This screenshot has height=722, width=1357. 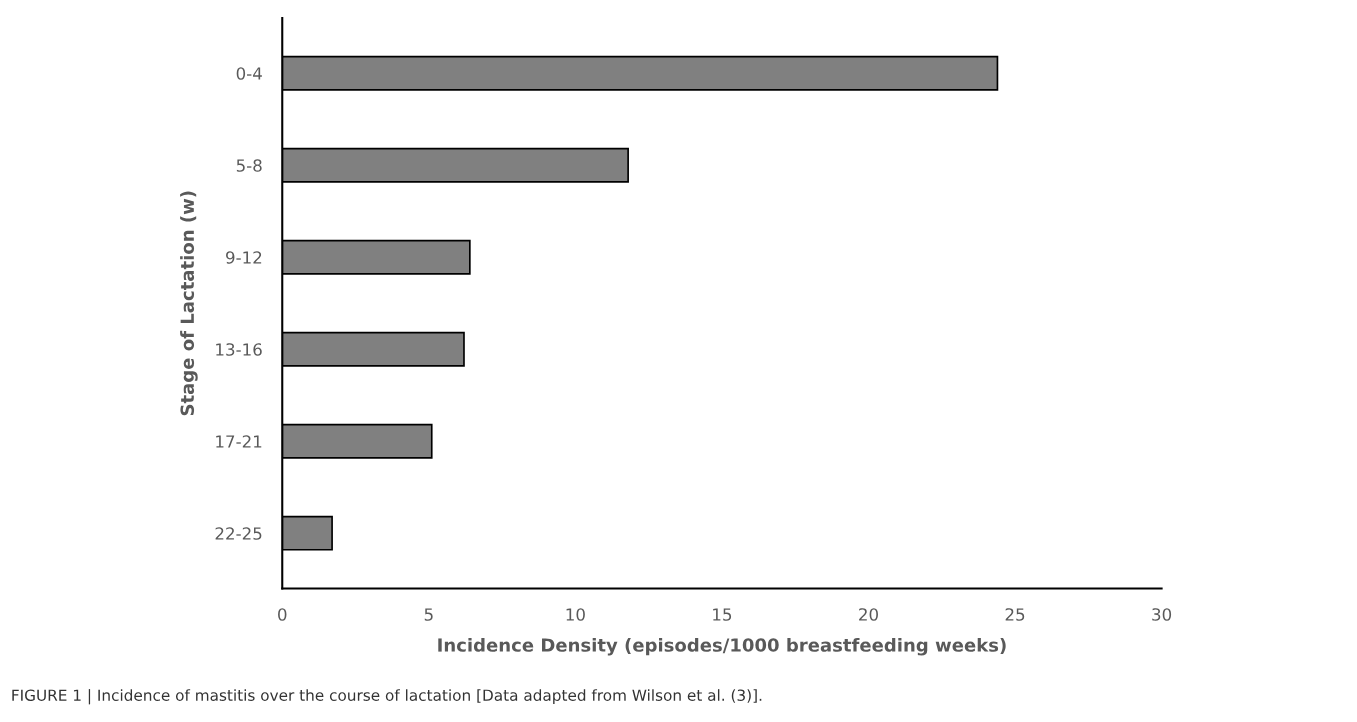 What do you see at coordinates (249, 73) in the screenshot?
I see `y-tick-label: 0-4` at bounding box center [249, 73].